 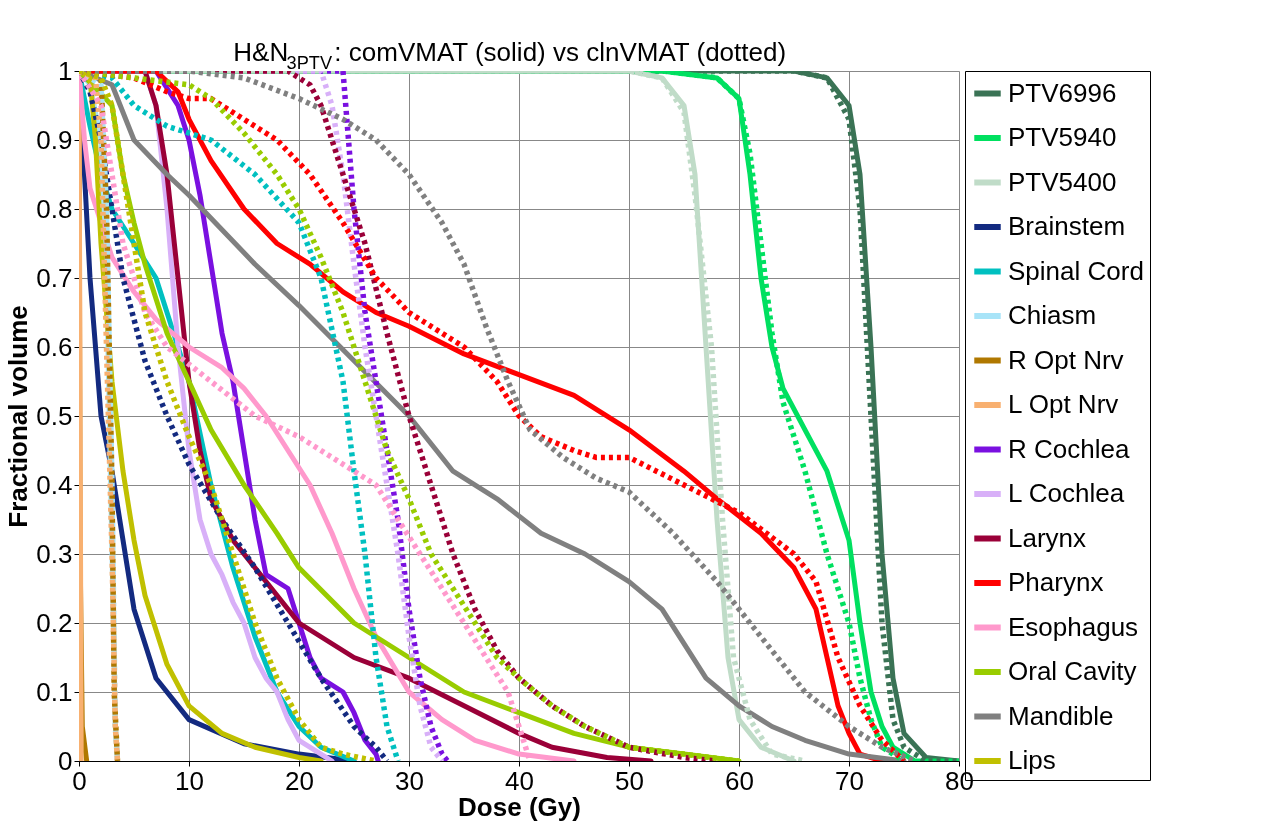 I want to click on x-tick-label: 70, so click(x=849, y=780).